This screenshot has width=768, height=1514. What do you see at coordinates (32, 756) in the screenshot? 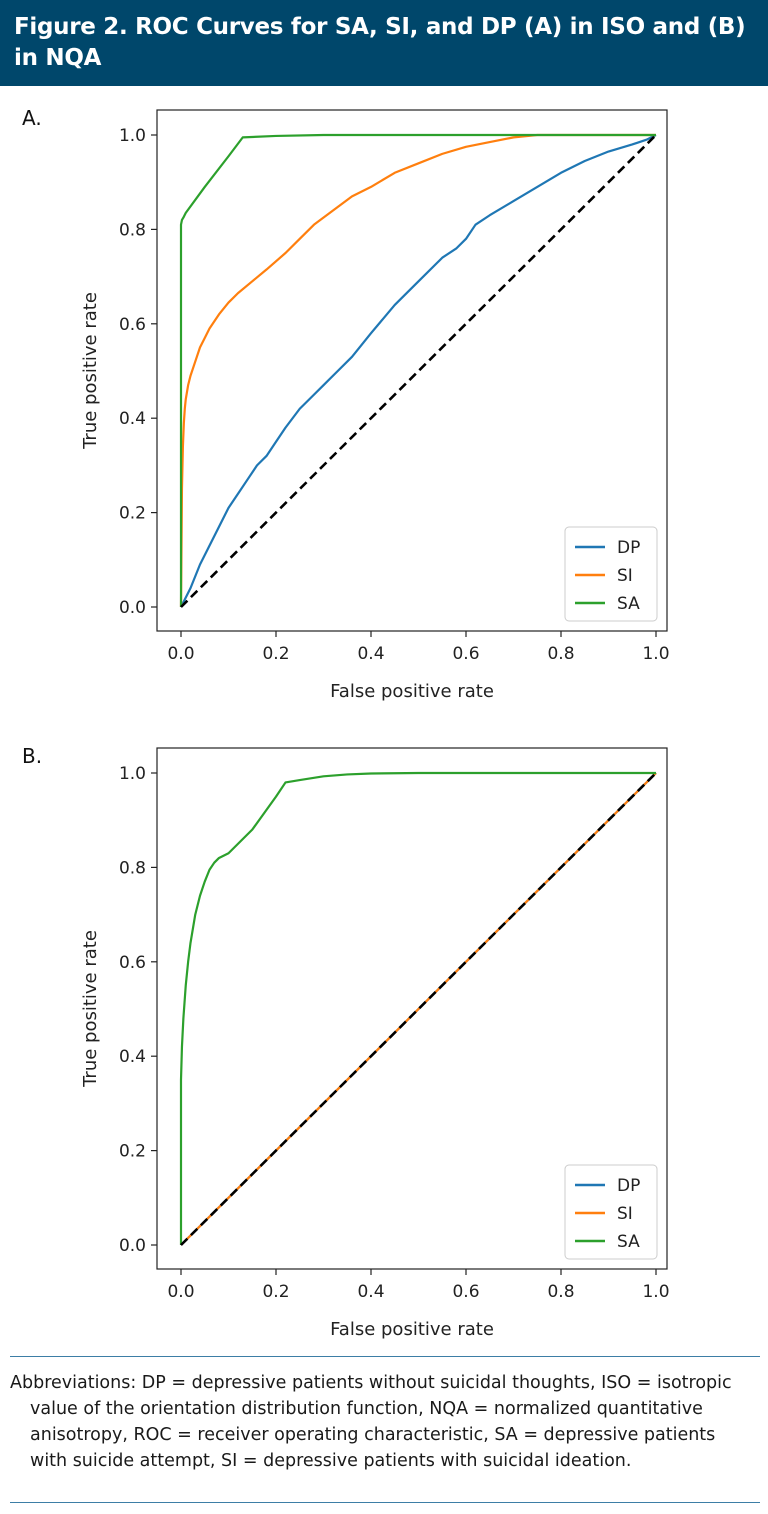
I see `panel-label-b: B.` at bounding box center [32, 756].